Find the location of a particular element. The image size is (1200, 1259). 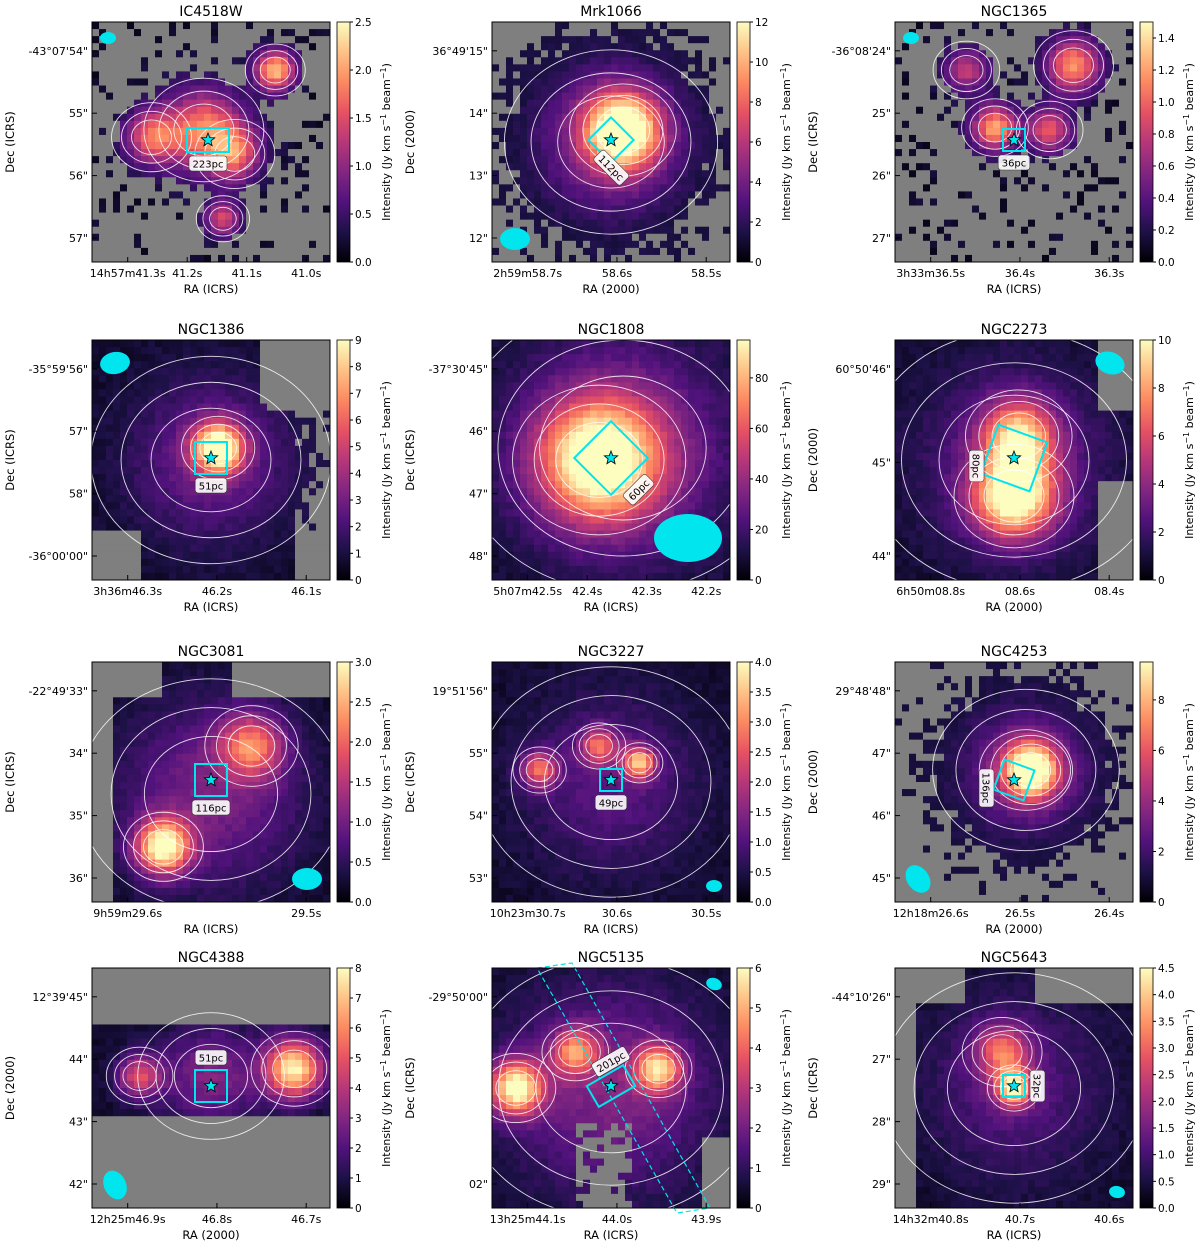

scale-label-text: 51pc is located at coordinates (211, 487).